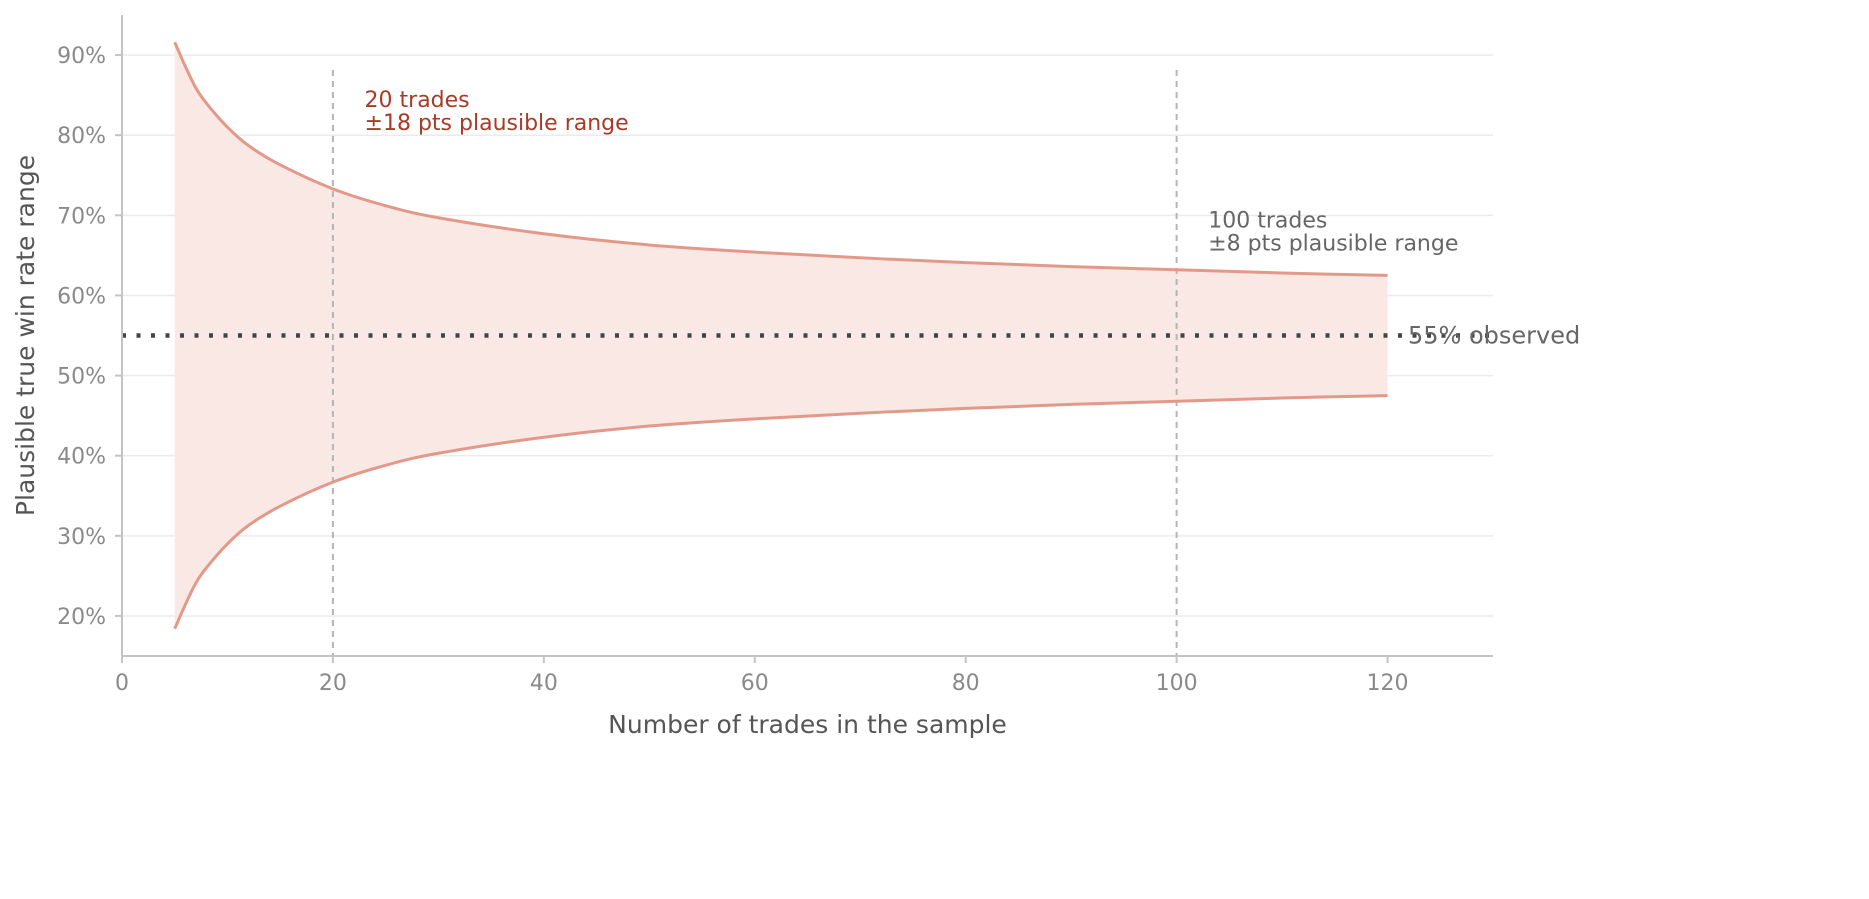 The width and height of the screenshot is (1869, 899). I want to click on x-axis-ticks: 0 20 40 60 80 100 120, so click(762, 676).